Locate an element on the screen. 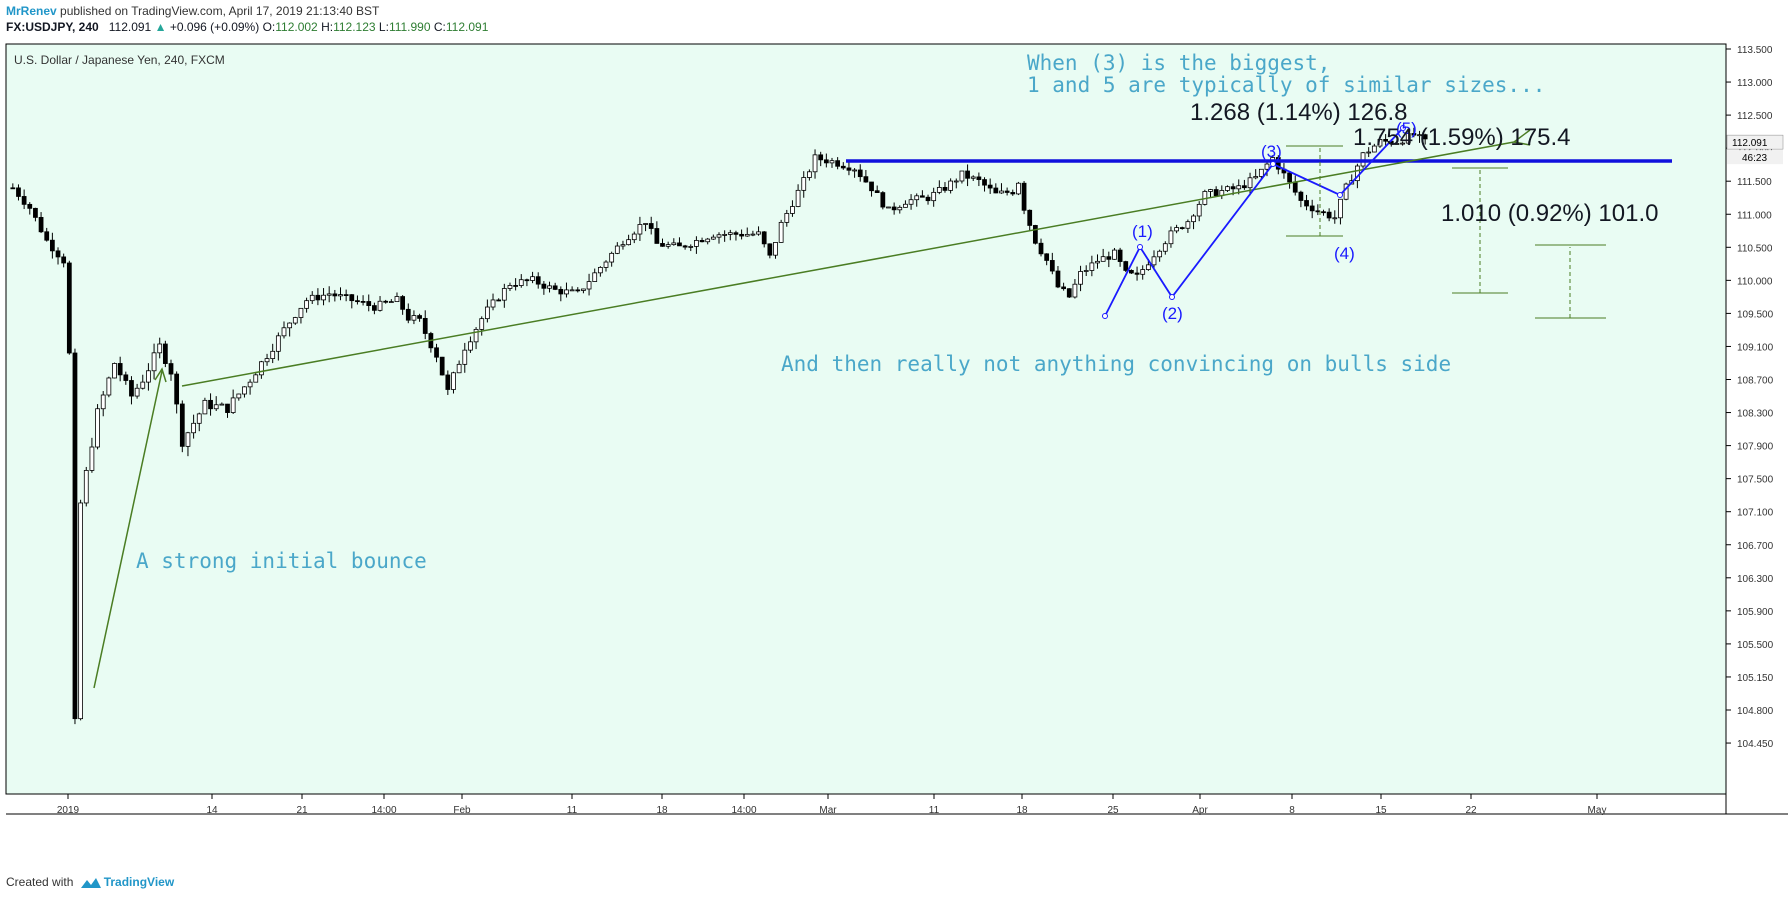  time-tick-label: 14:00 is located at coordinates (383, 810).